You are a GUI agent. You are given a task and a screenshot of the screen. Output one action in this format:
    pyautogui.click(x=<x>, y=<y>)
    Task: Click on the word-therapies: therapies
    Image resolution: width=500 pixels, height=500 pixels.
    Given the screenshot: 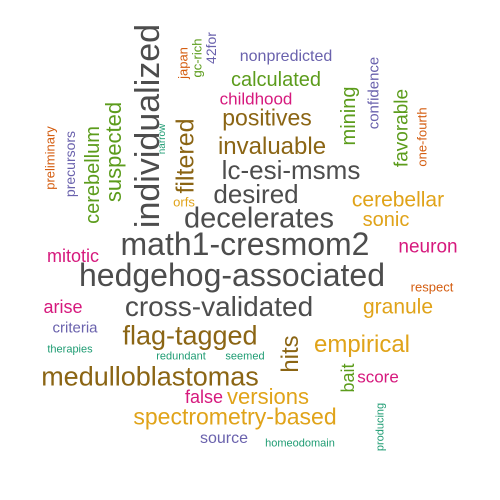 What is the action you would take?
    pyautogui.click(x=70, y=349)
    